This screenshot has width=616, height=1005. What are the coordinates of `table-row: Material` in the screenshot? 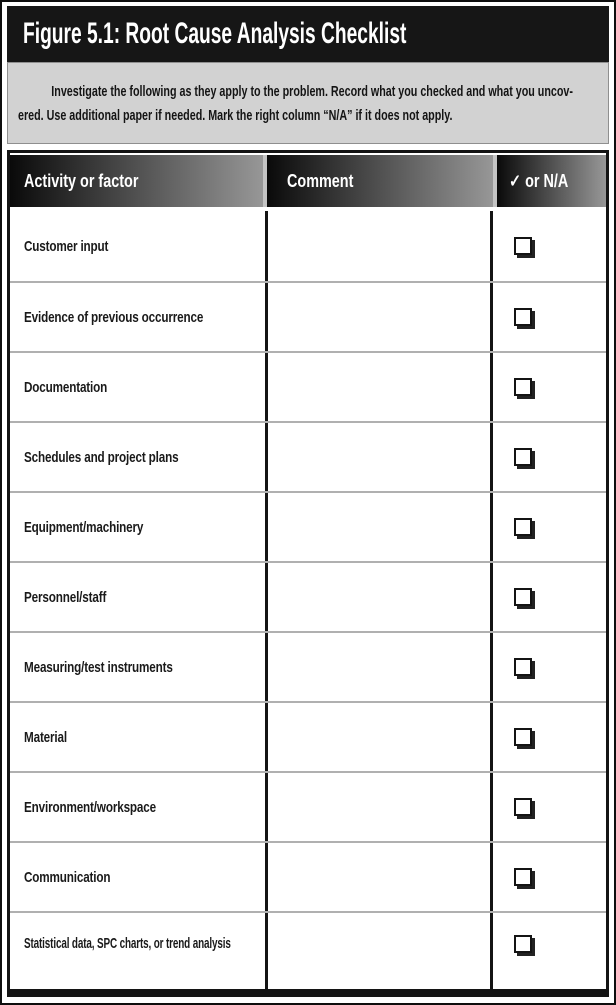 It's located at (308, 736).